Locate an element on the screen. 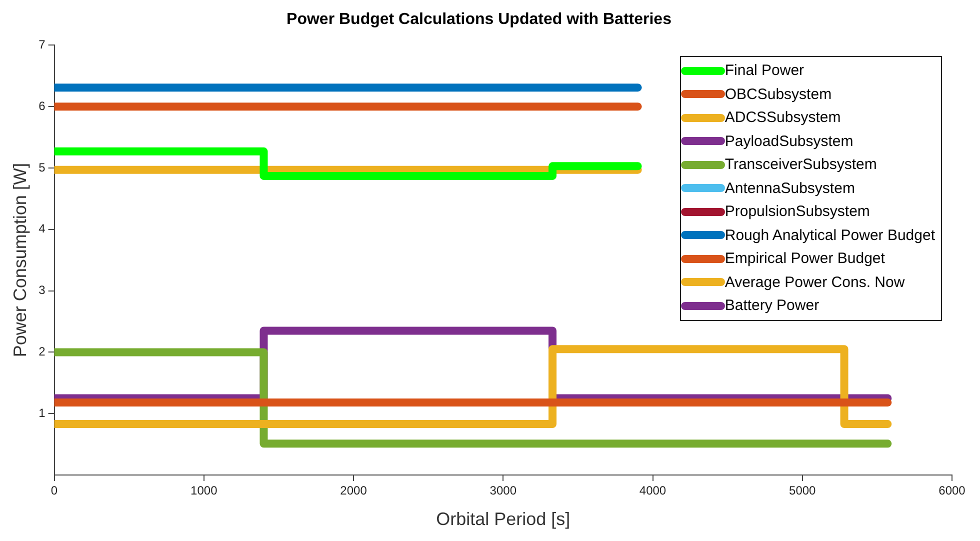 The height and width of the screenshot is (541, 980). y-tick-label: 5 is located at coordinates (42, 167).